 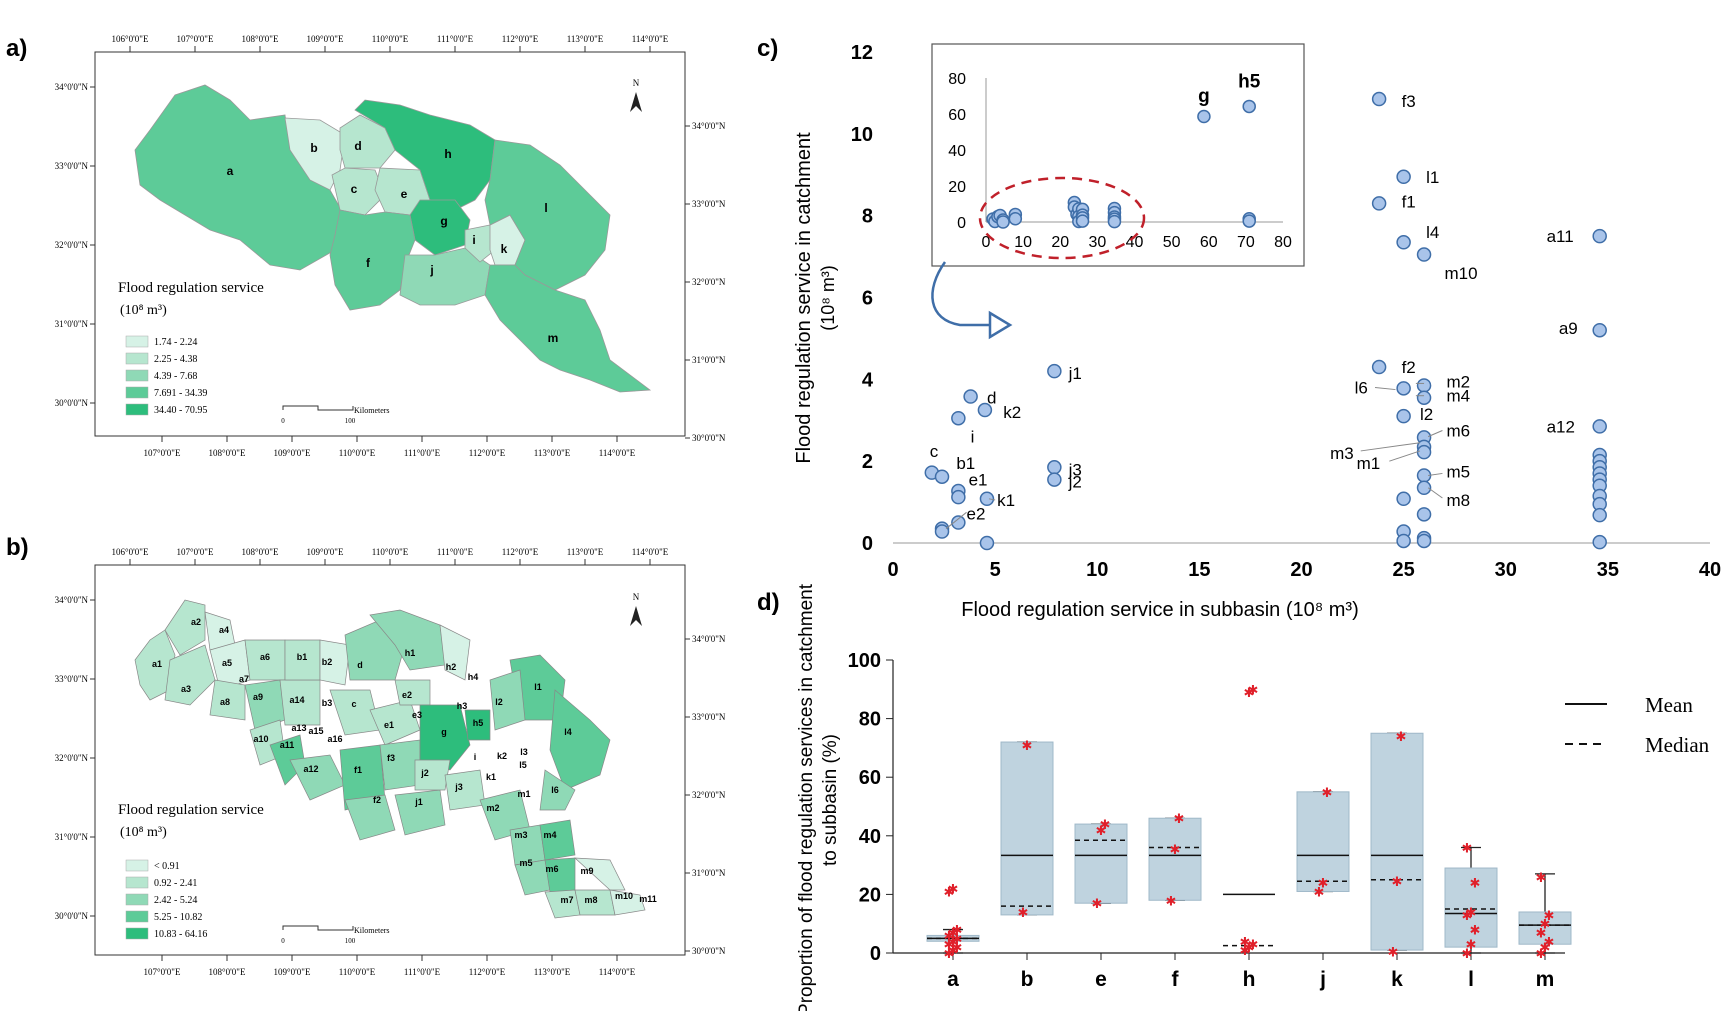 I want to click on legend-a-title: Flood regulation service, so click(x=191, y=288).